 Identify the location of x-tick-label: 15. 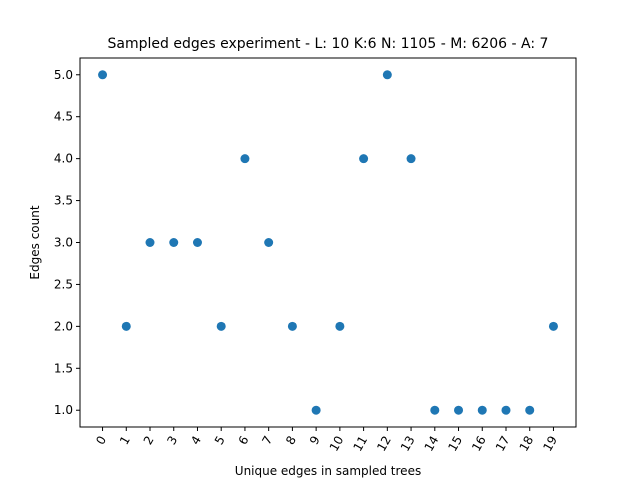
(455, 444).